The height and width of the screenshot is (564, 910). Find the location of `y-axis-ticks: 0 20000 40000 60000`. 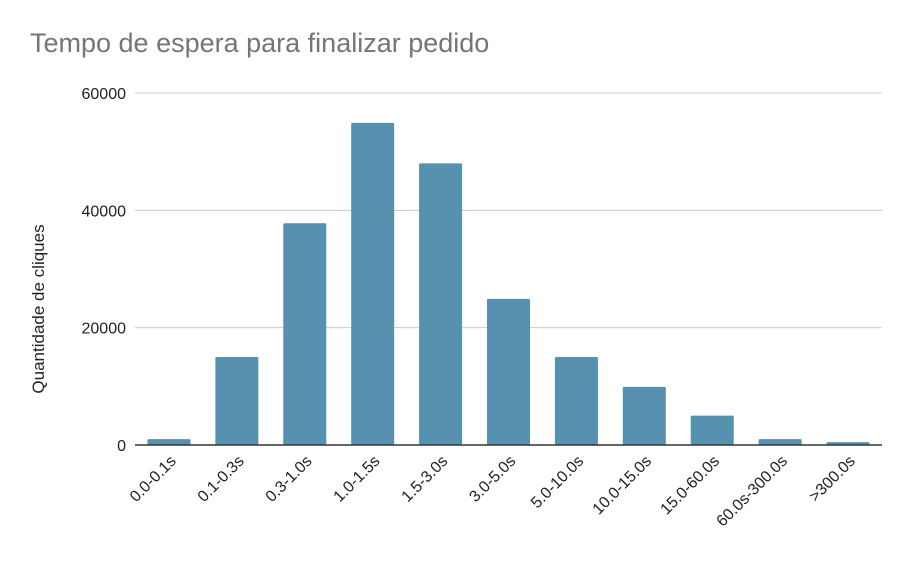

y-axis-ticks: 0 20000 40000 60000 is located at coordinates (104, 270).